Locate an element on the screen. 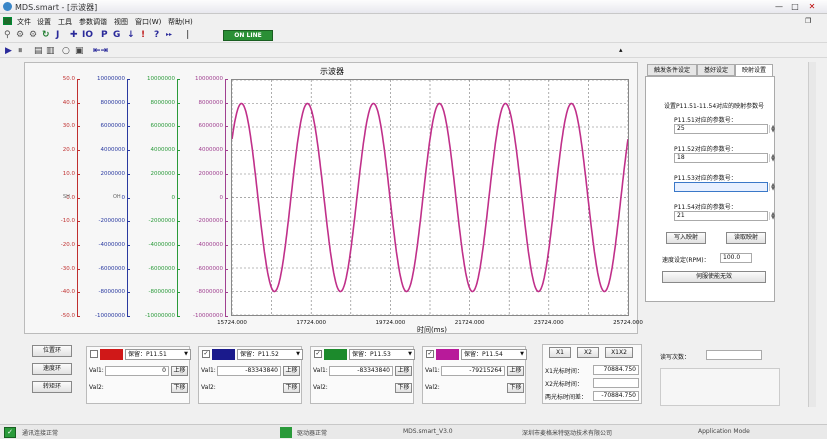 The width and height of the screenshot is (827, 439). alarm-icon: ! is located at coordinates (143, 35).